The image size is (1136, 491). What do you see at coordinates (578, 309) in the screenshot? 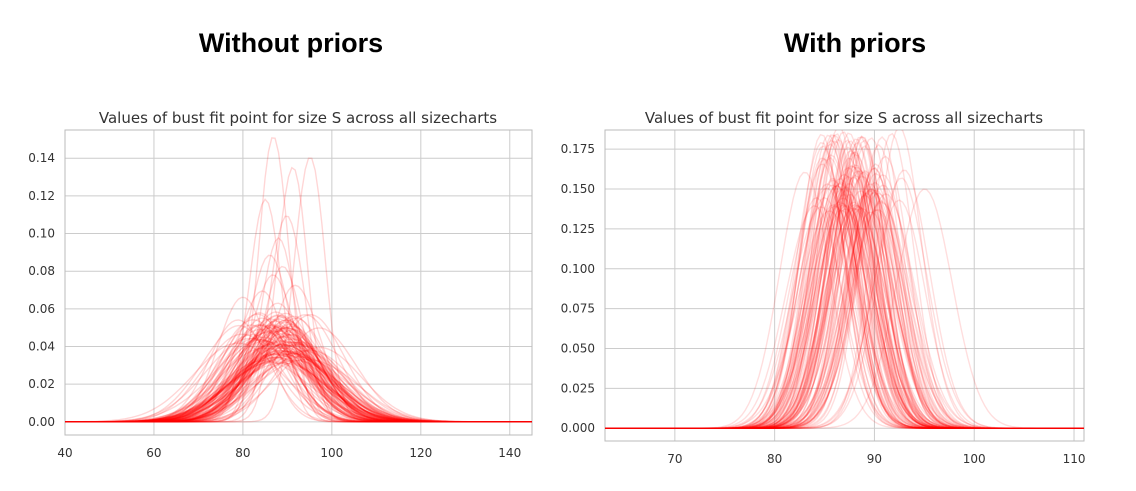
I see `y-tick-label: 0.075` at bounding box center [578, 309].